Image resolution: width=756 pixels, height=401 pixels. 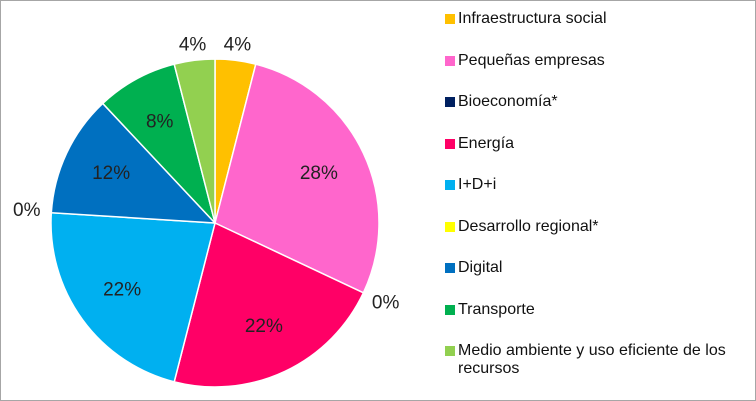 What do you see at coordinates (319, 173) in the screenshot?
I see `data-label: 28%` at bounding box center [319, 173].